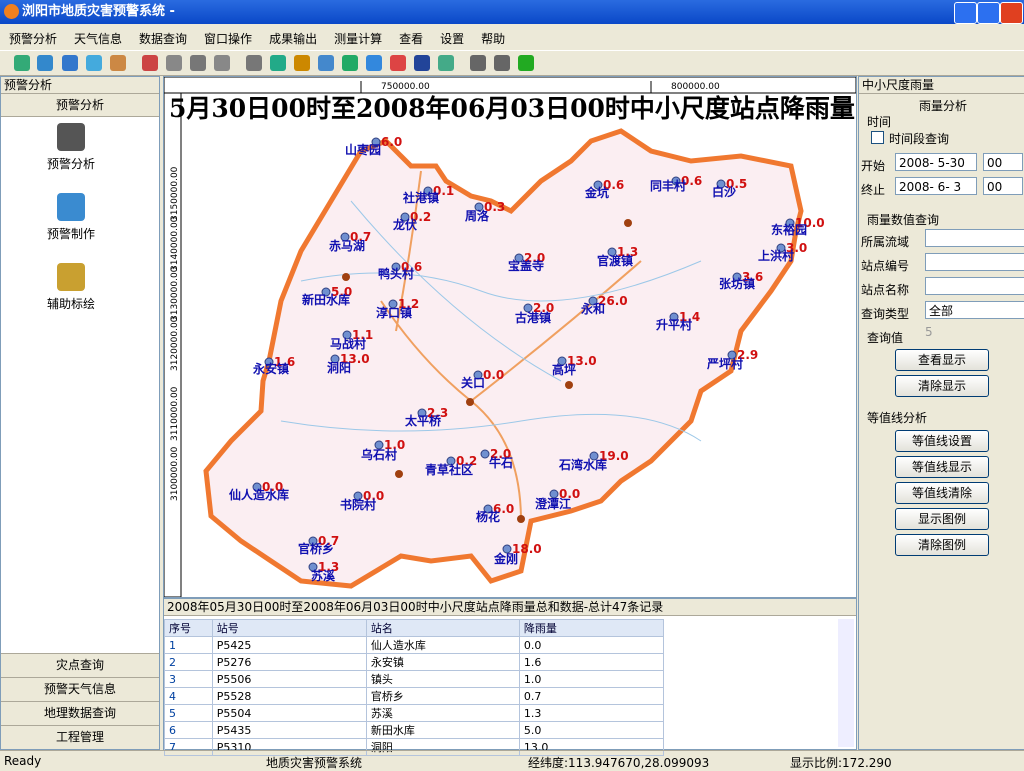 This screenshot has width=1024, height=771. I want to click on date-picker: 2008- 5-30, so click(936, 162).